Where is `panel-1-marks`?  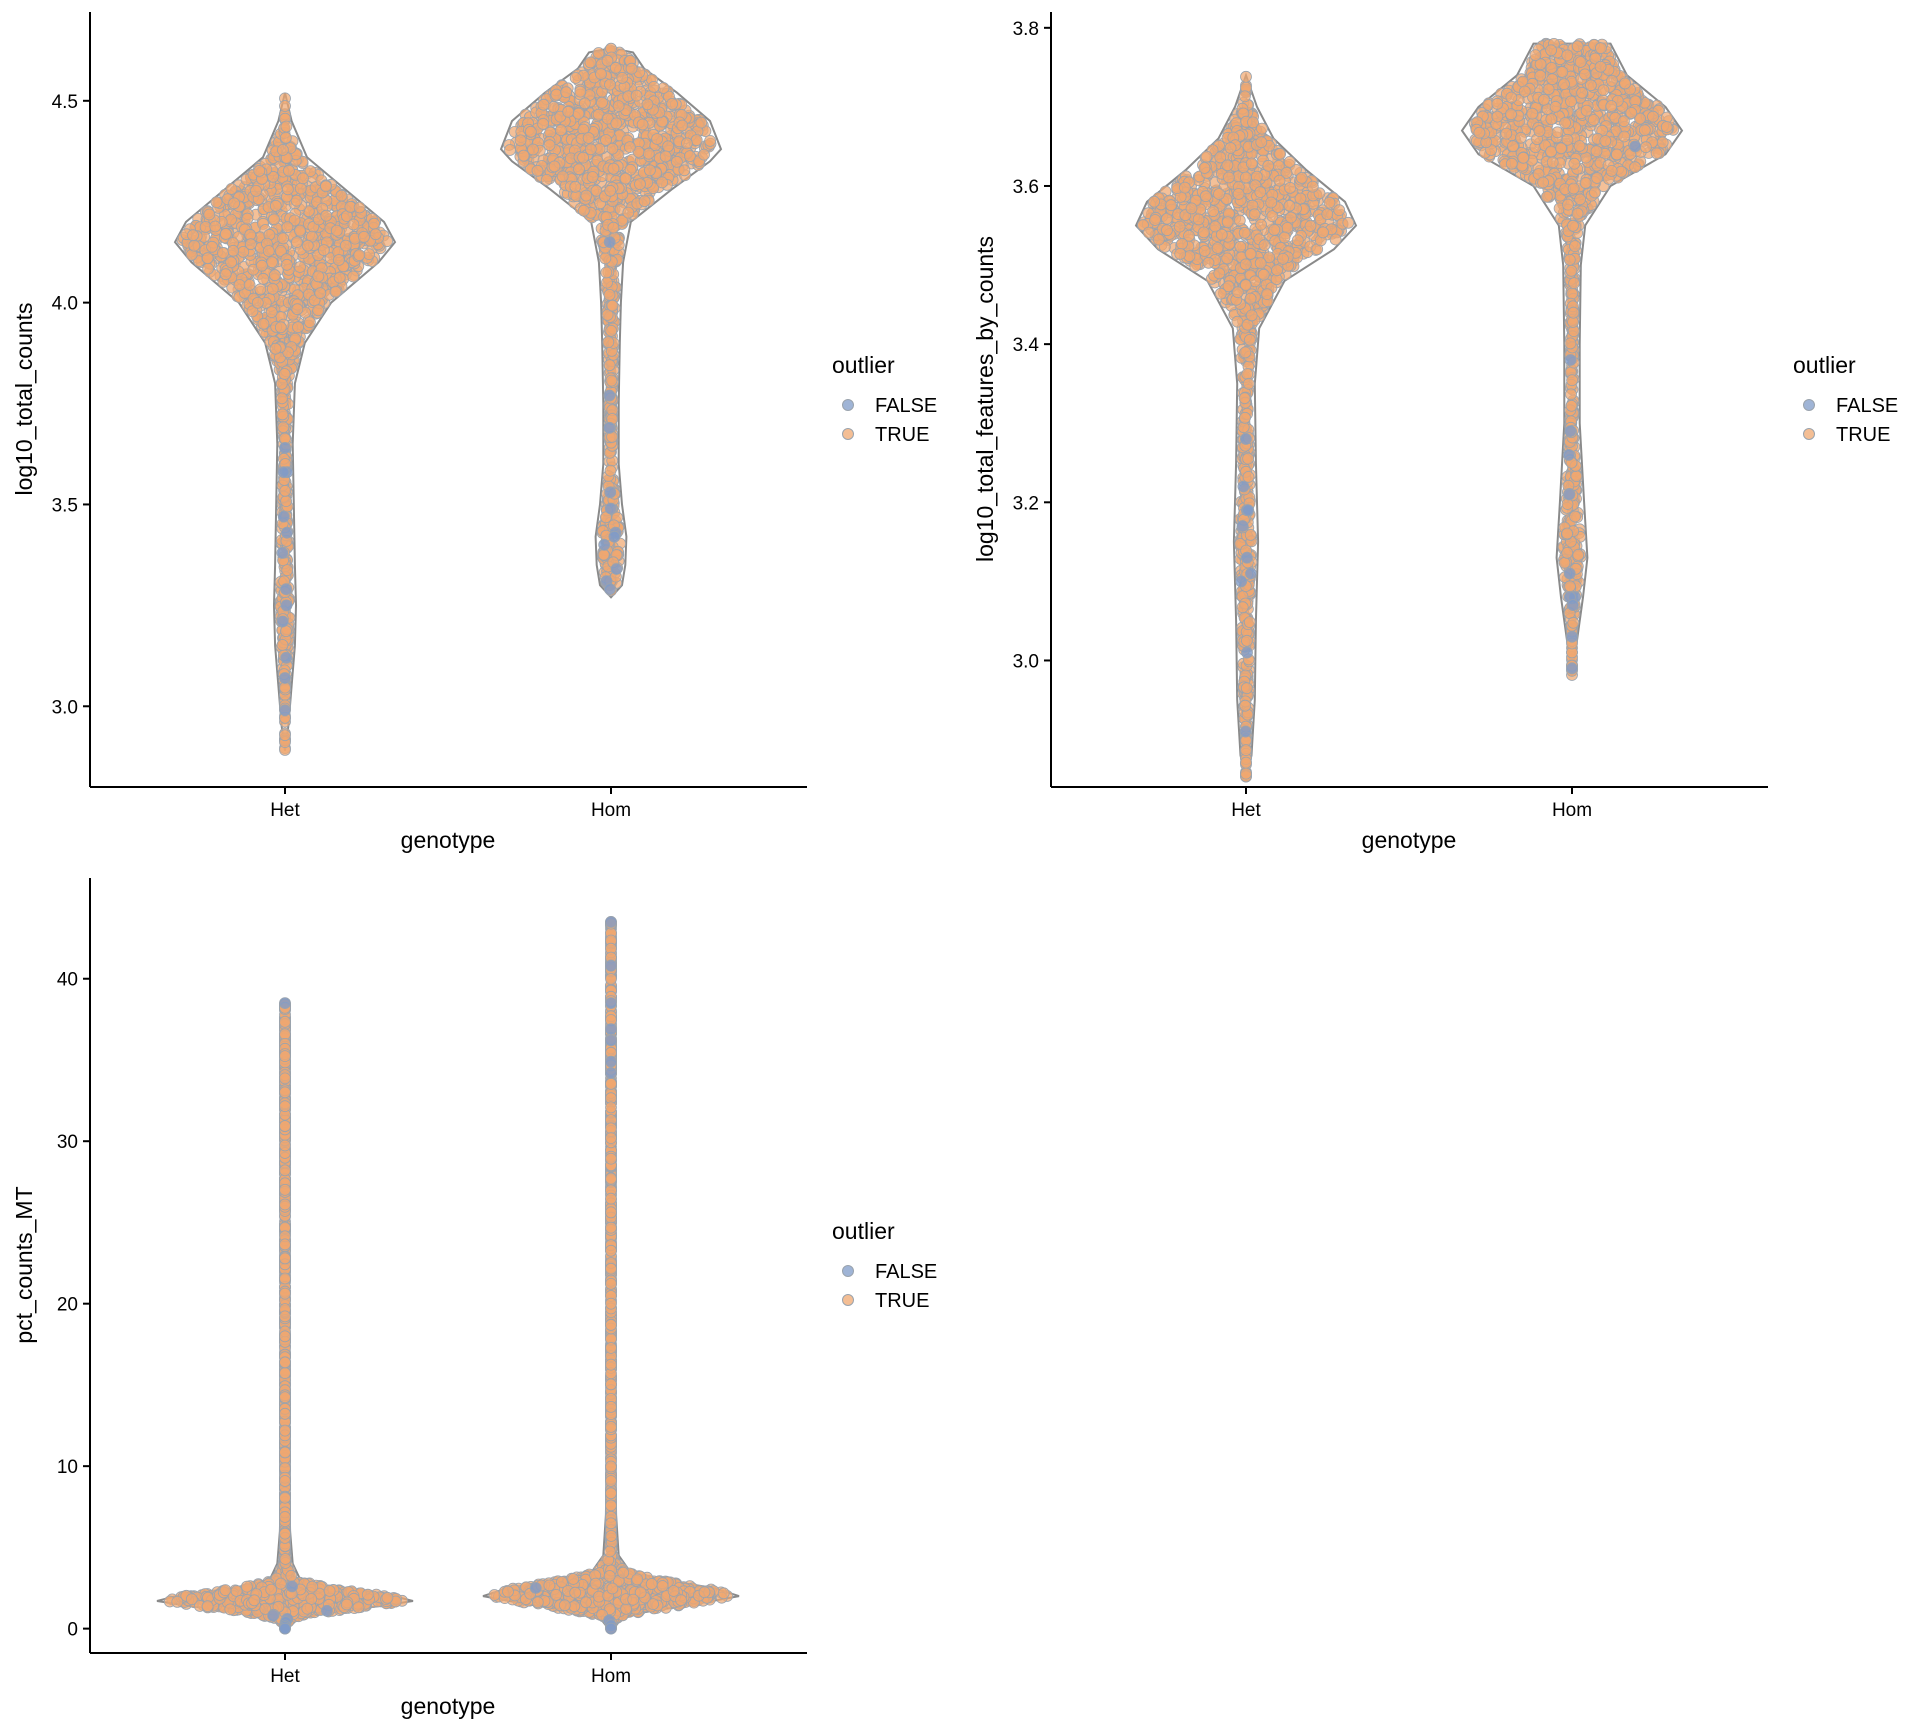
panel-1-marks is located at coordinates (448, 399).